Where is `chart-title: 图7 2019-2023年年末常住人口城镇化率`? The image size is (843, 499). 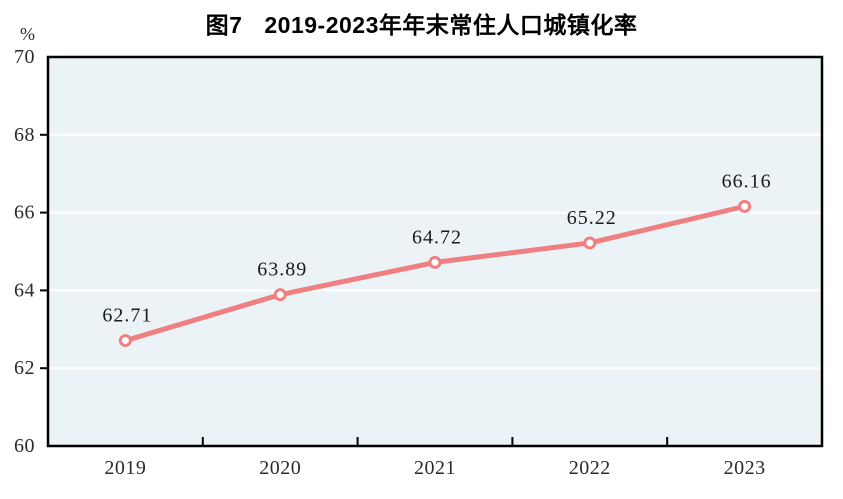 chart-title: 图7 2019-2023年年末常住人口城镇化率 is located at coordinates (421, 23).